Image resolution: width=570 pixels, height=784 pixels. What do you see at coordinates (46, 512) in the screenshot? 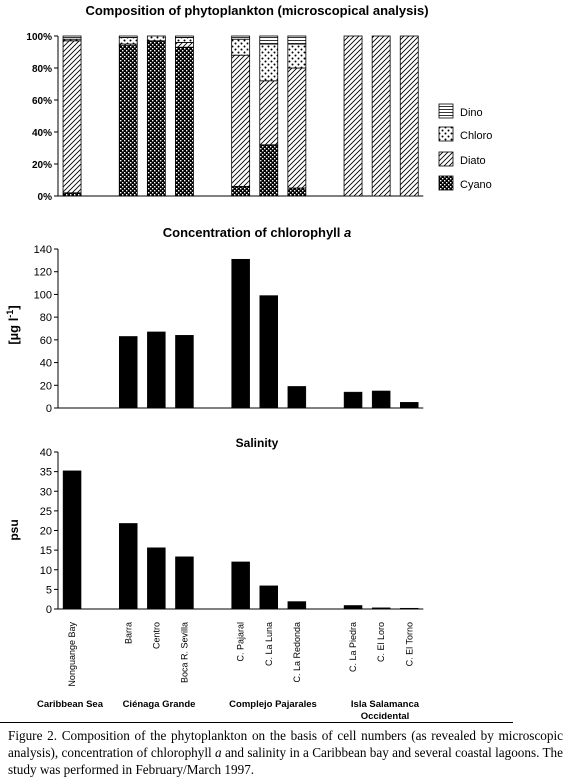
I see `chart-3-y-tick-label: 25` at bounding box center [46, 512].